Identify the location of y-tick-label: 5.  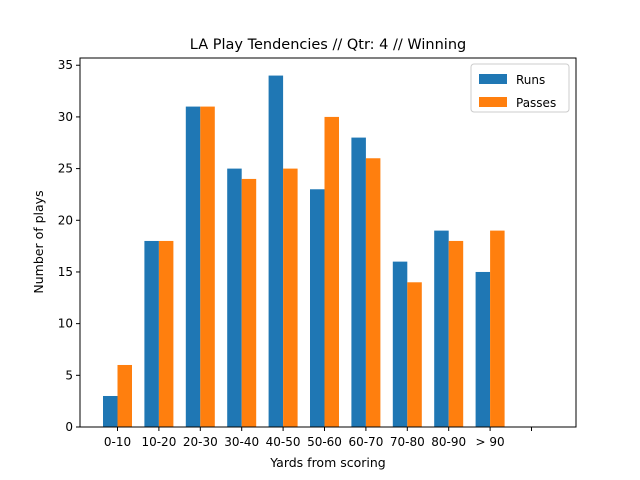
(69, 375).